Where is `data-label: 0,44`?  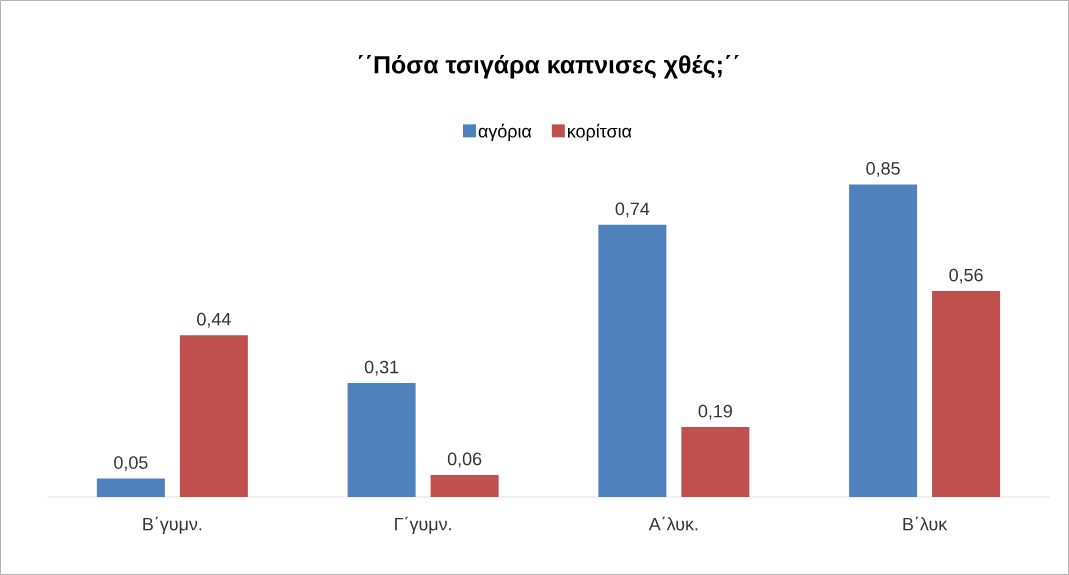
data-label: 0,44 is located at coordinates (214, 320).